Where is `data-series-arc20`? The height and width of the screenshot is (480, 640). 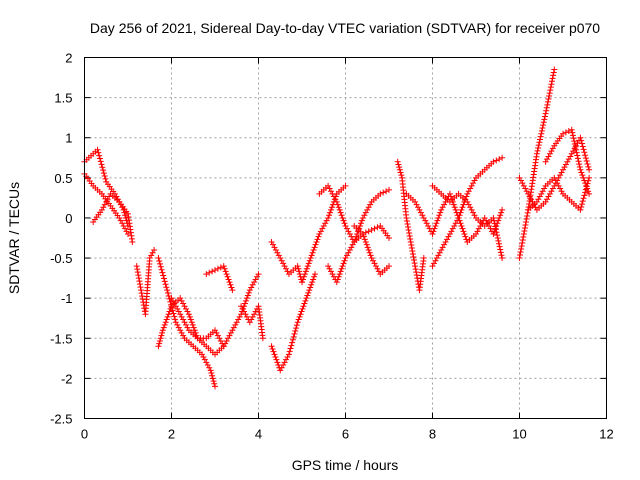
data-series-arc20 is located at coordinates (537, 164).